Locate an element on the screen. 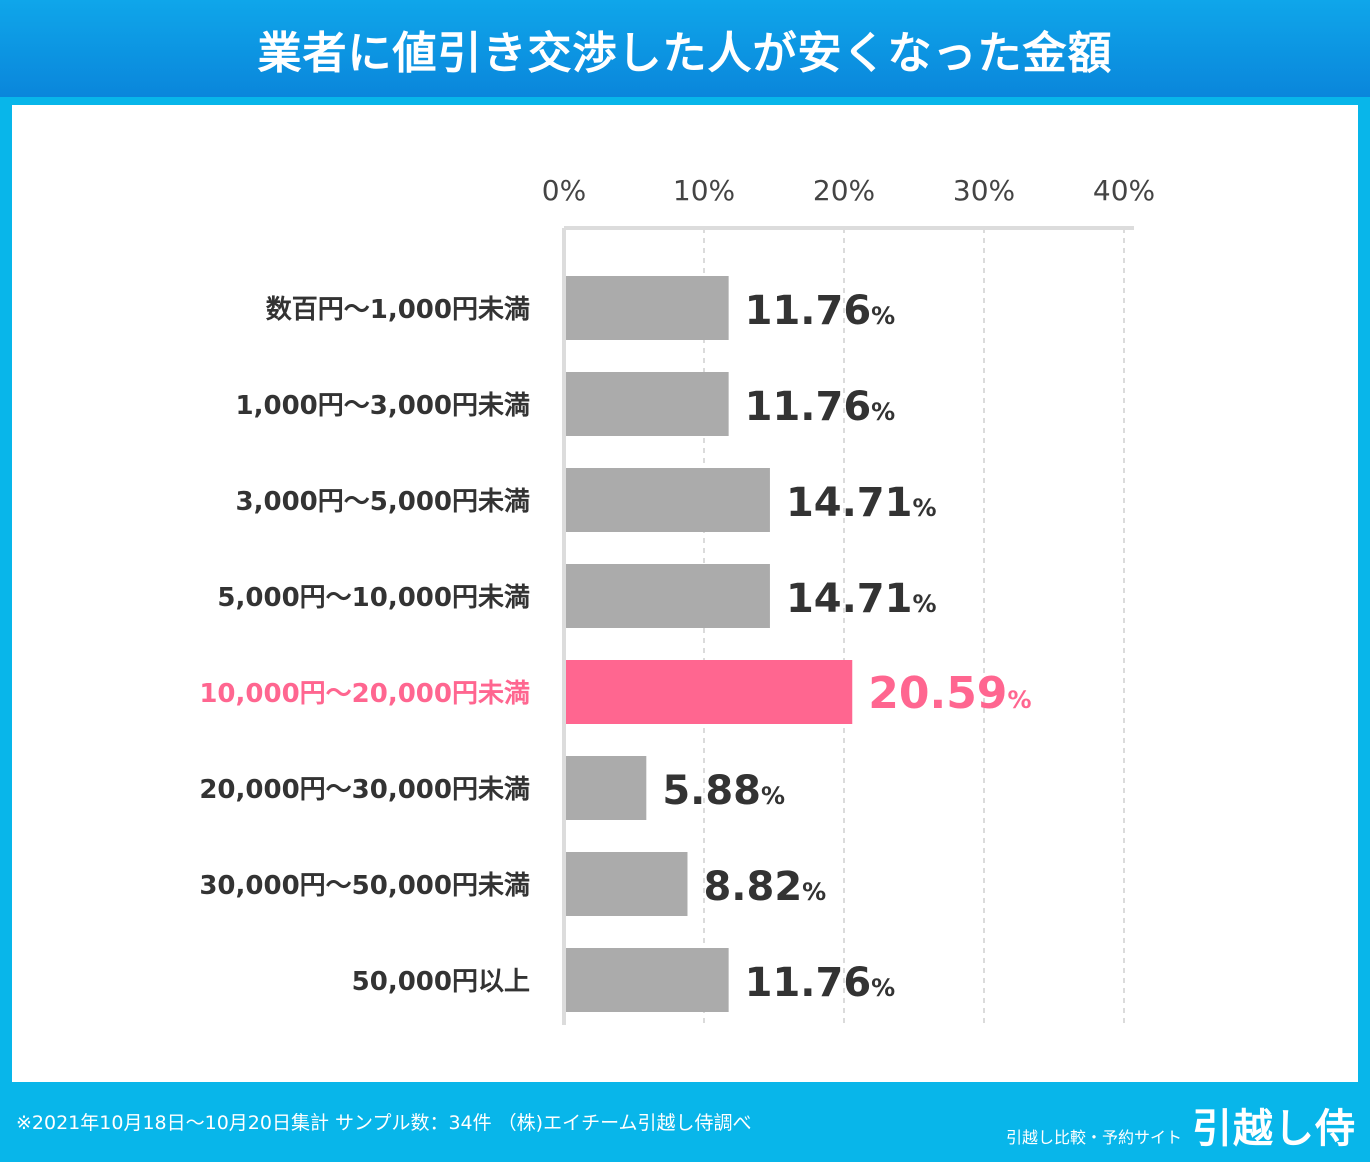 This screenshot has height=1162, width=1370. category-label: 50,000円以上 is located at coordinates (441, 982).